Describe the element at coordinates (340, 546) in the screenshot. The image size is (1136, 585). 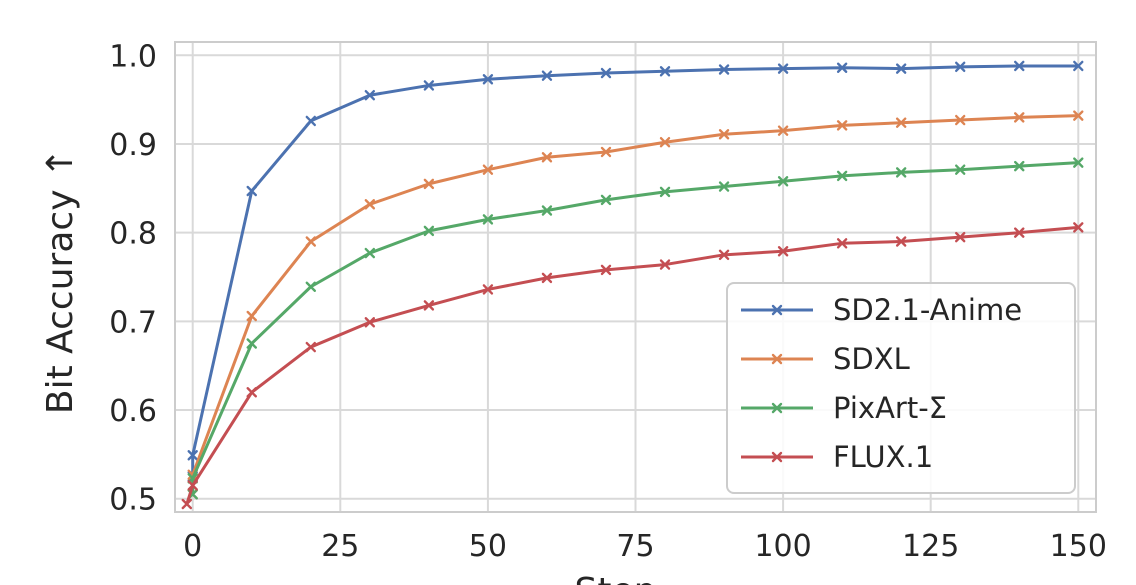
I see `x-tick-label: 25` at that location.